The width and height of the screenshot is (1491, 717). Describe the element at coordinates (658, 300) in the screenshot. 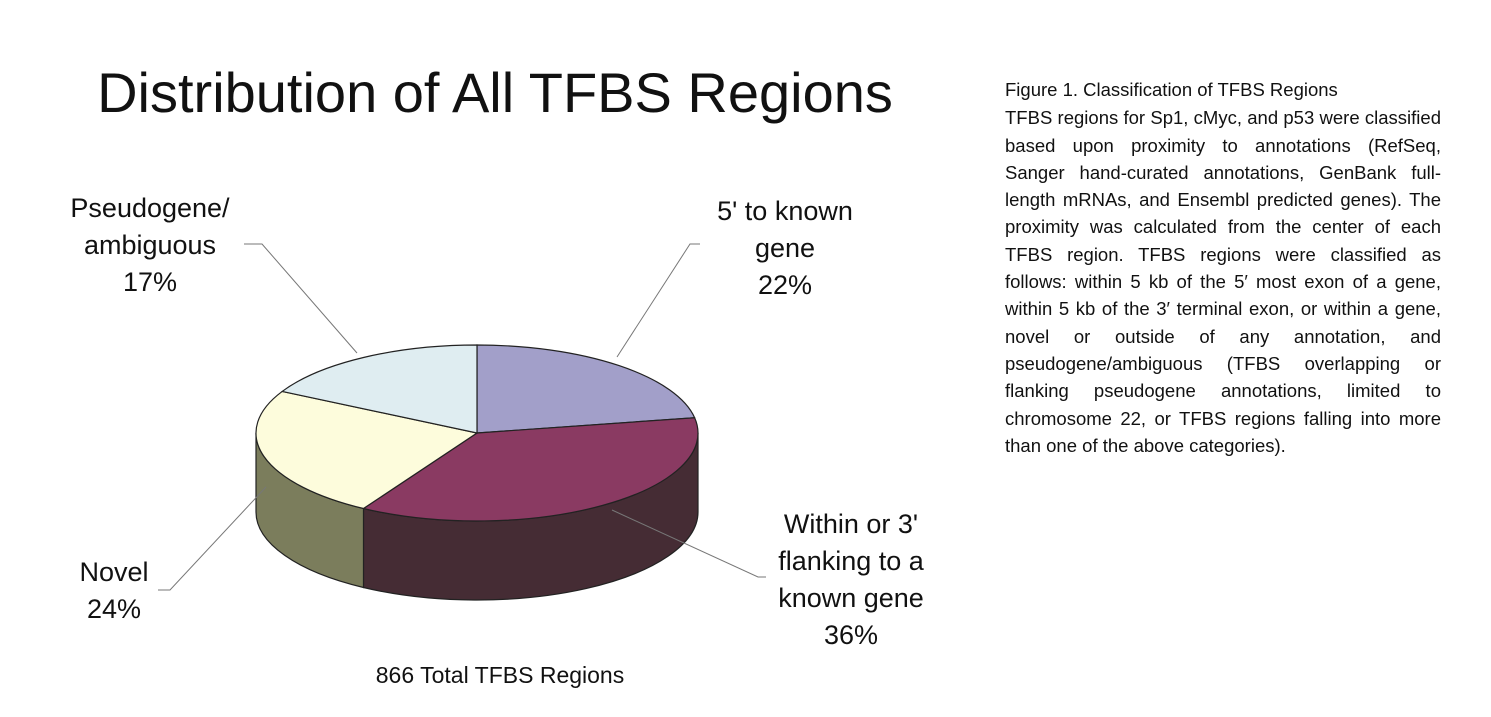

I see `leader-line-5-to-known` at that location.